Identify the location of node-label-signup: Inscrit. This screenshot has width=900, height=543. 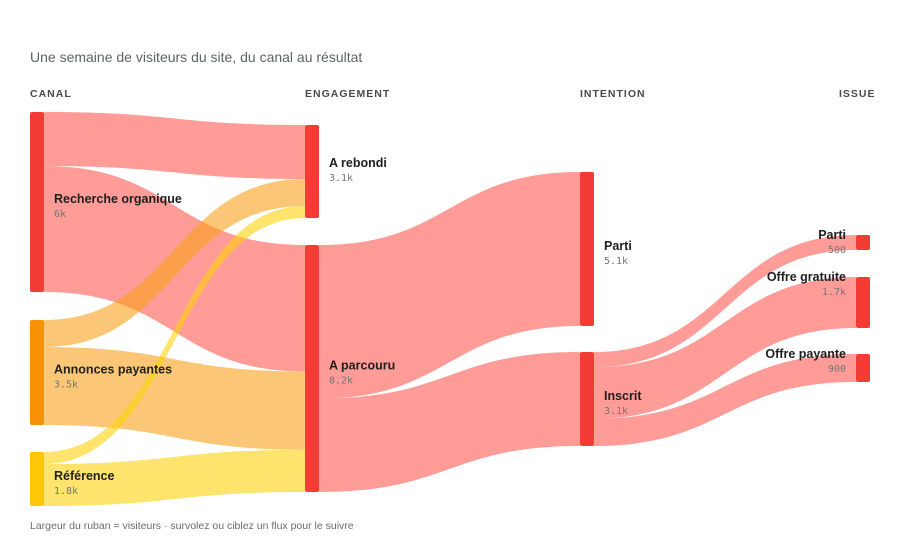
(623, 396).